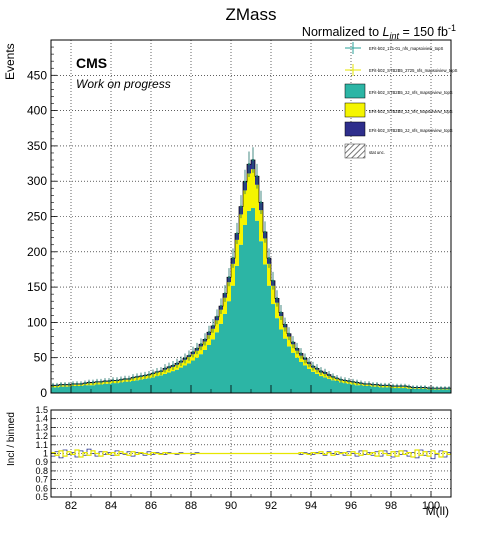 The width and height of the screenshot is (502, 536). What do you see at coordinates (41, 436) in the screenshot?
I see `ratio-ytick-label: 1.2` at bounding box center [41, 436].